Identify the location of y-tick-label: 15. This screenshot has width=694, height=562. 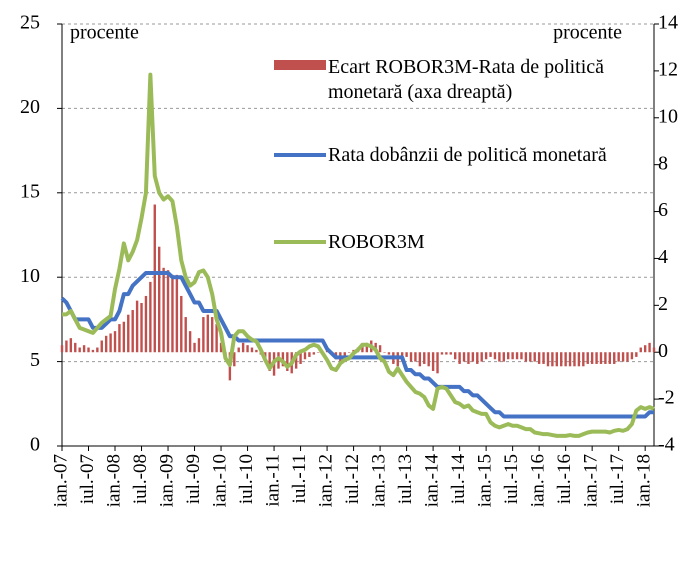
(30, 191).